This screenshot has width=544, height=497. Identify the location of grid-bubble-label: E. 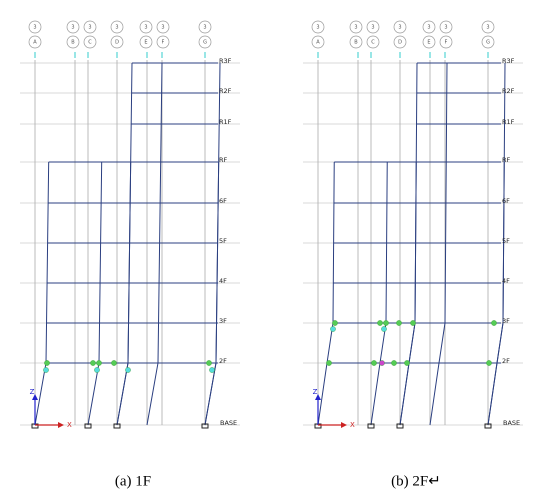
(145, 43).